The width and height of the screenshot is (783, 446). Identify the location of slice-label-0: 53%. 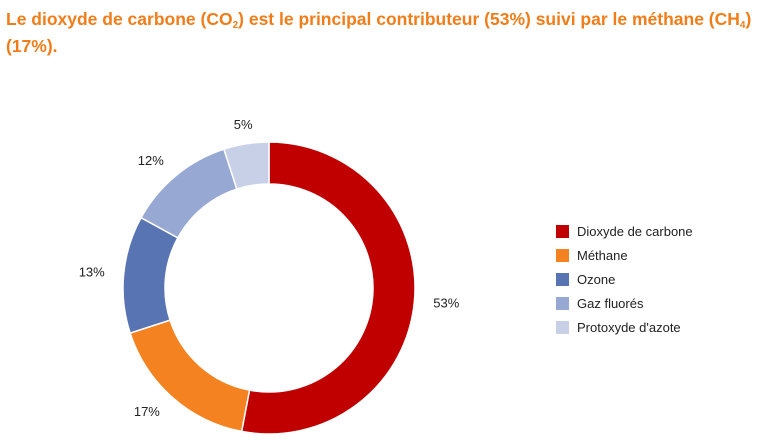
(446, 303).